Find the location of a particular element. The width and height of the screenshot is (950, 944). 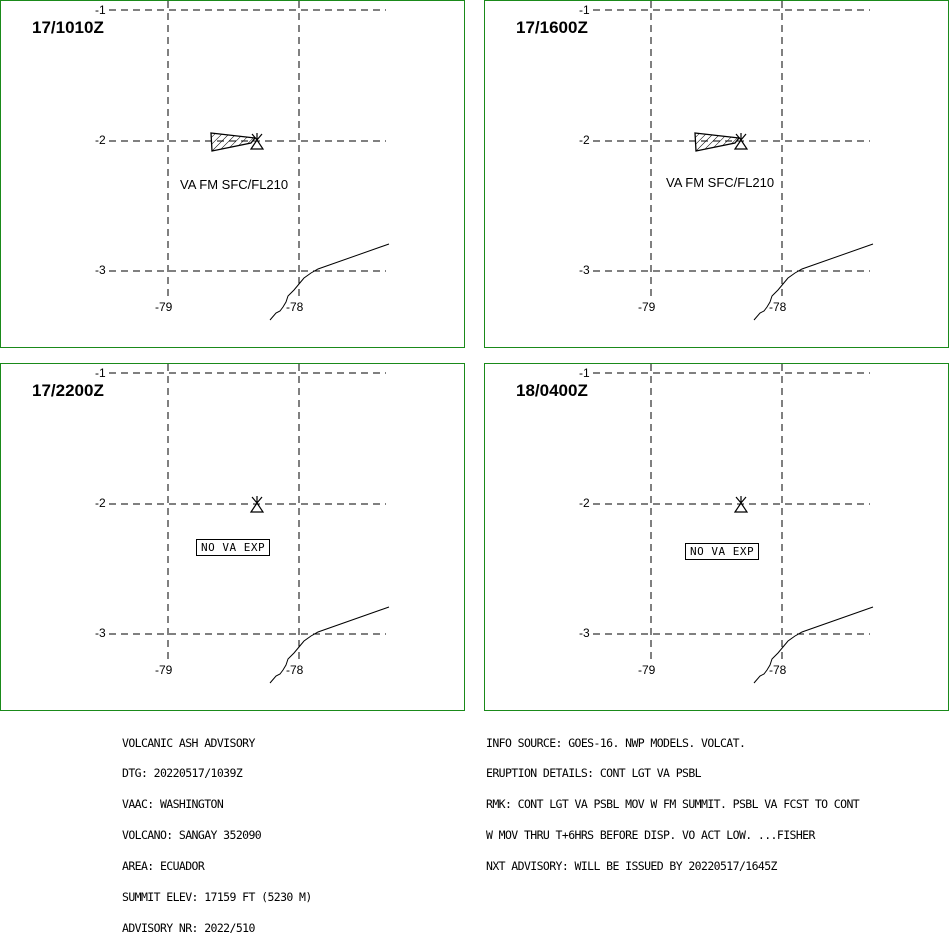

panel-time: 17/2200Z is located at coordinates (68, 390).